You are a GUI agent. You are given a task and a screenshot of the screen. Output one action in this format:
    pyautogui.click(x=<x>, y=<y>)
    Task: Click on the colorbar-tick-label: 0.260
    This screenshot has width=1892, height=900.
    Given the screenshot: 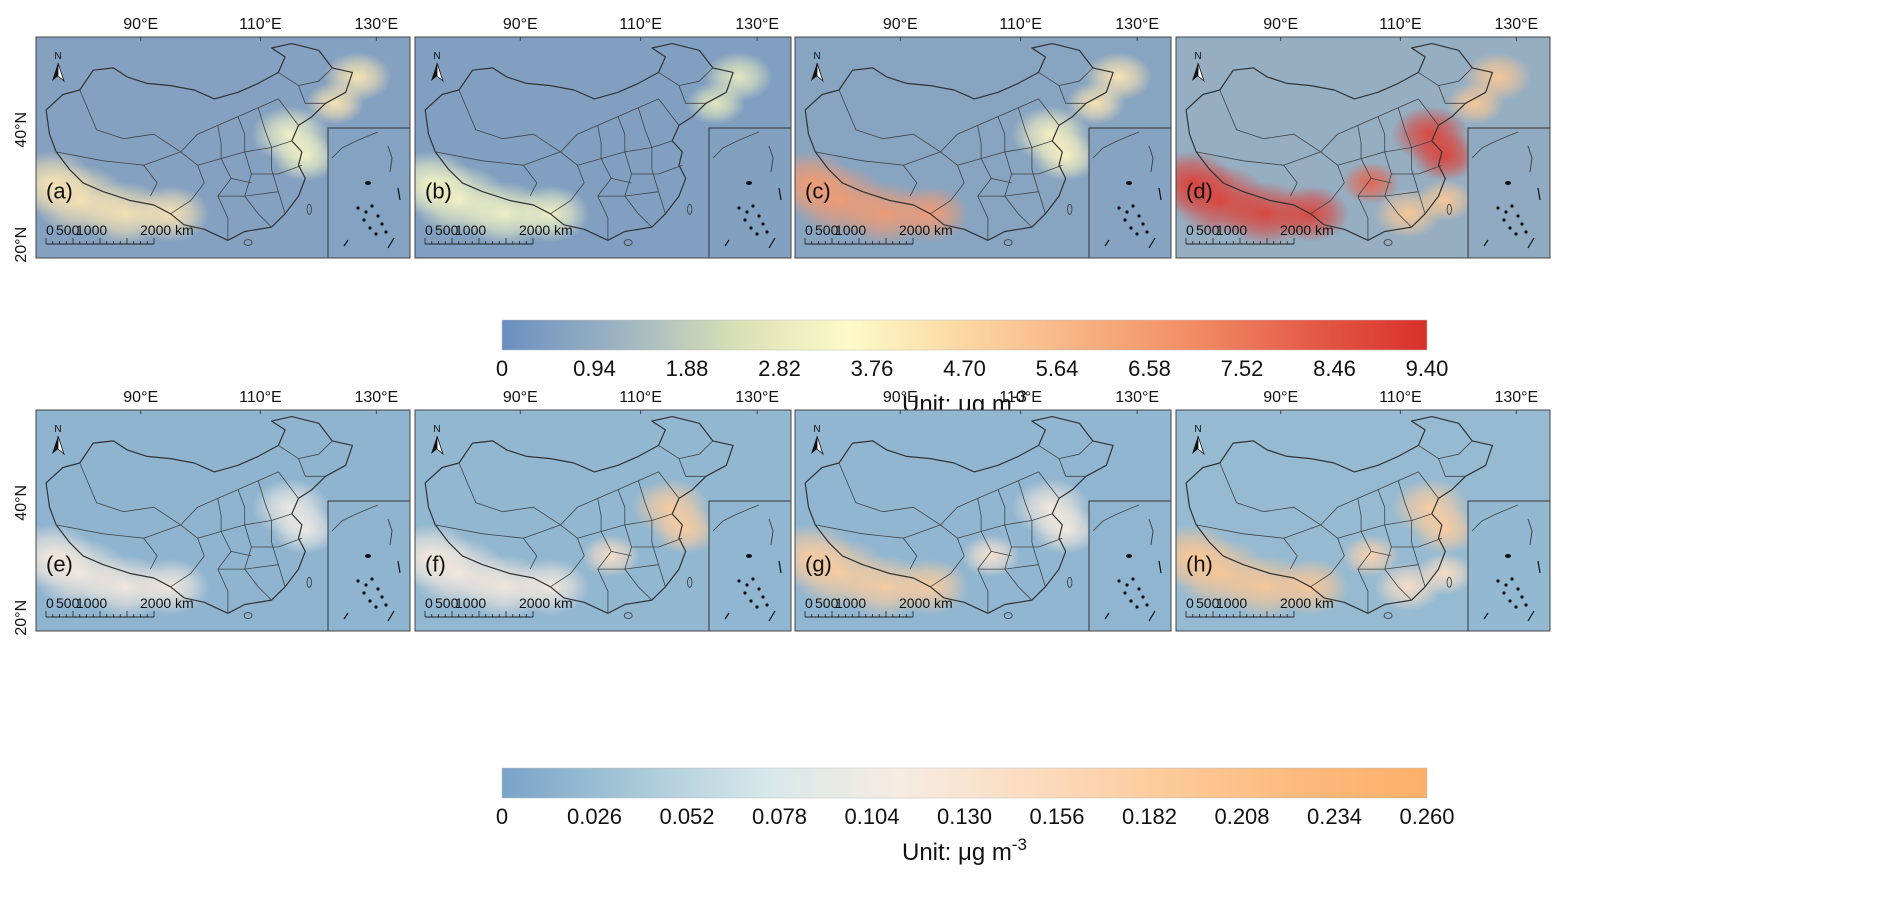 What is the action you would take?
    pyautogui.click(x=1426, y=816)
    